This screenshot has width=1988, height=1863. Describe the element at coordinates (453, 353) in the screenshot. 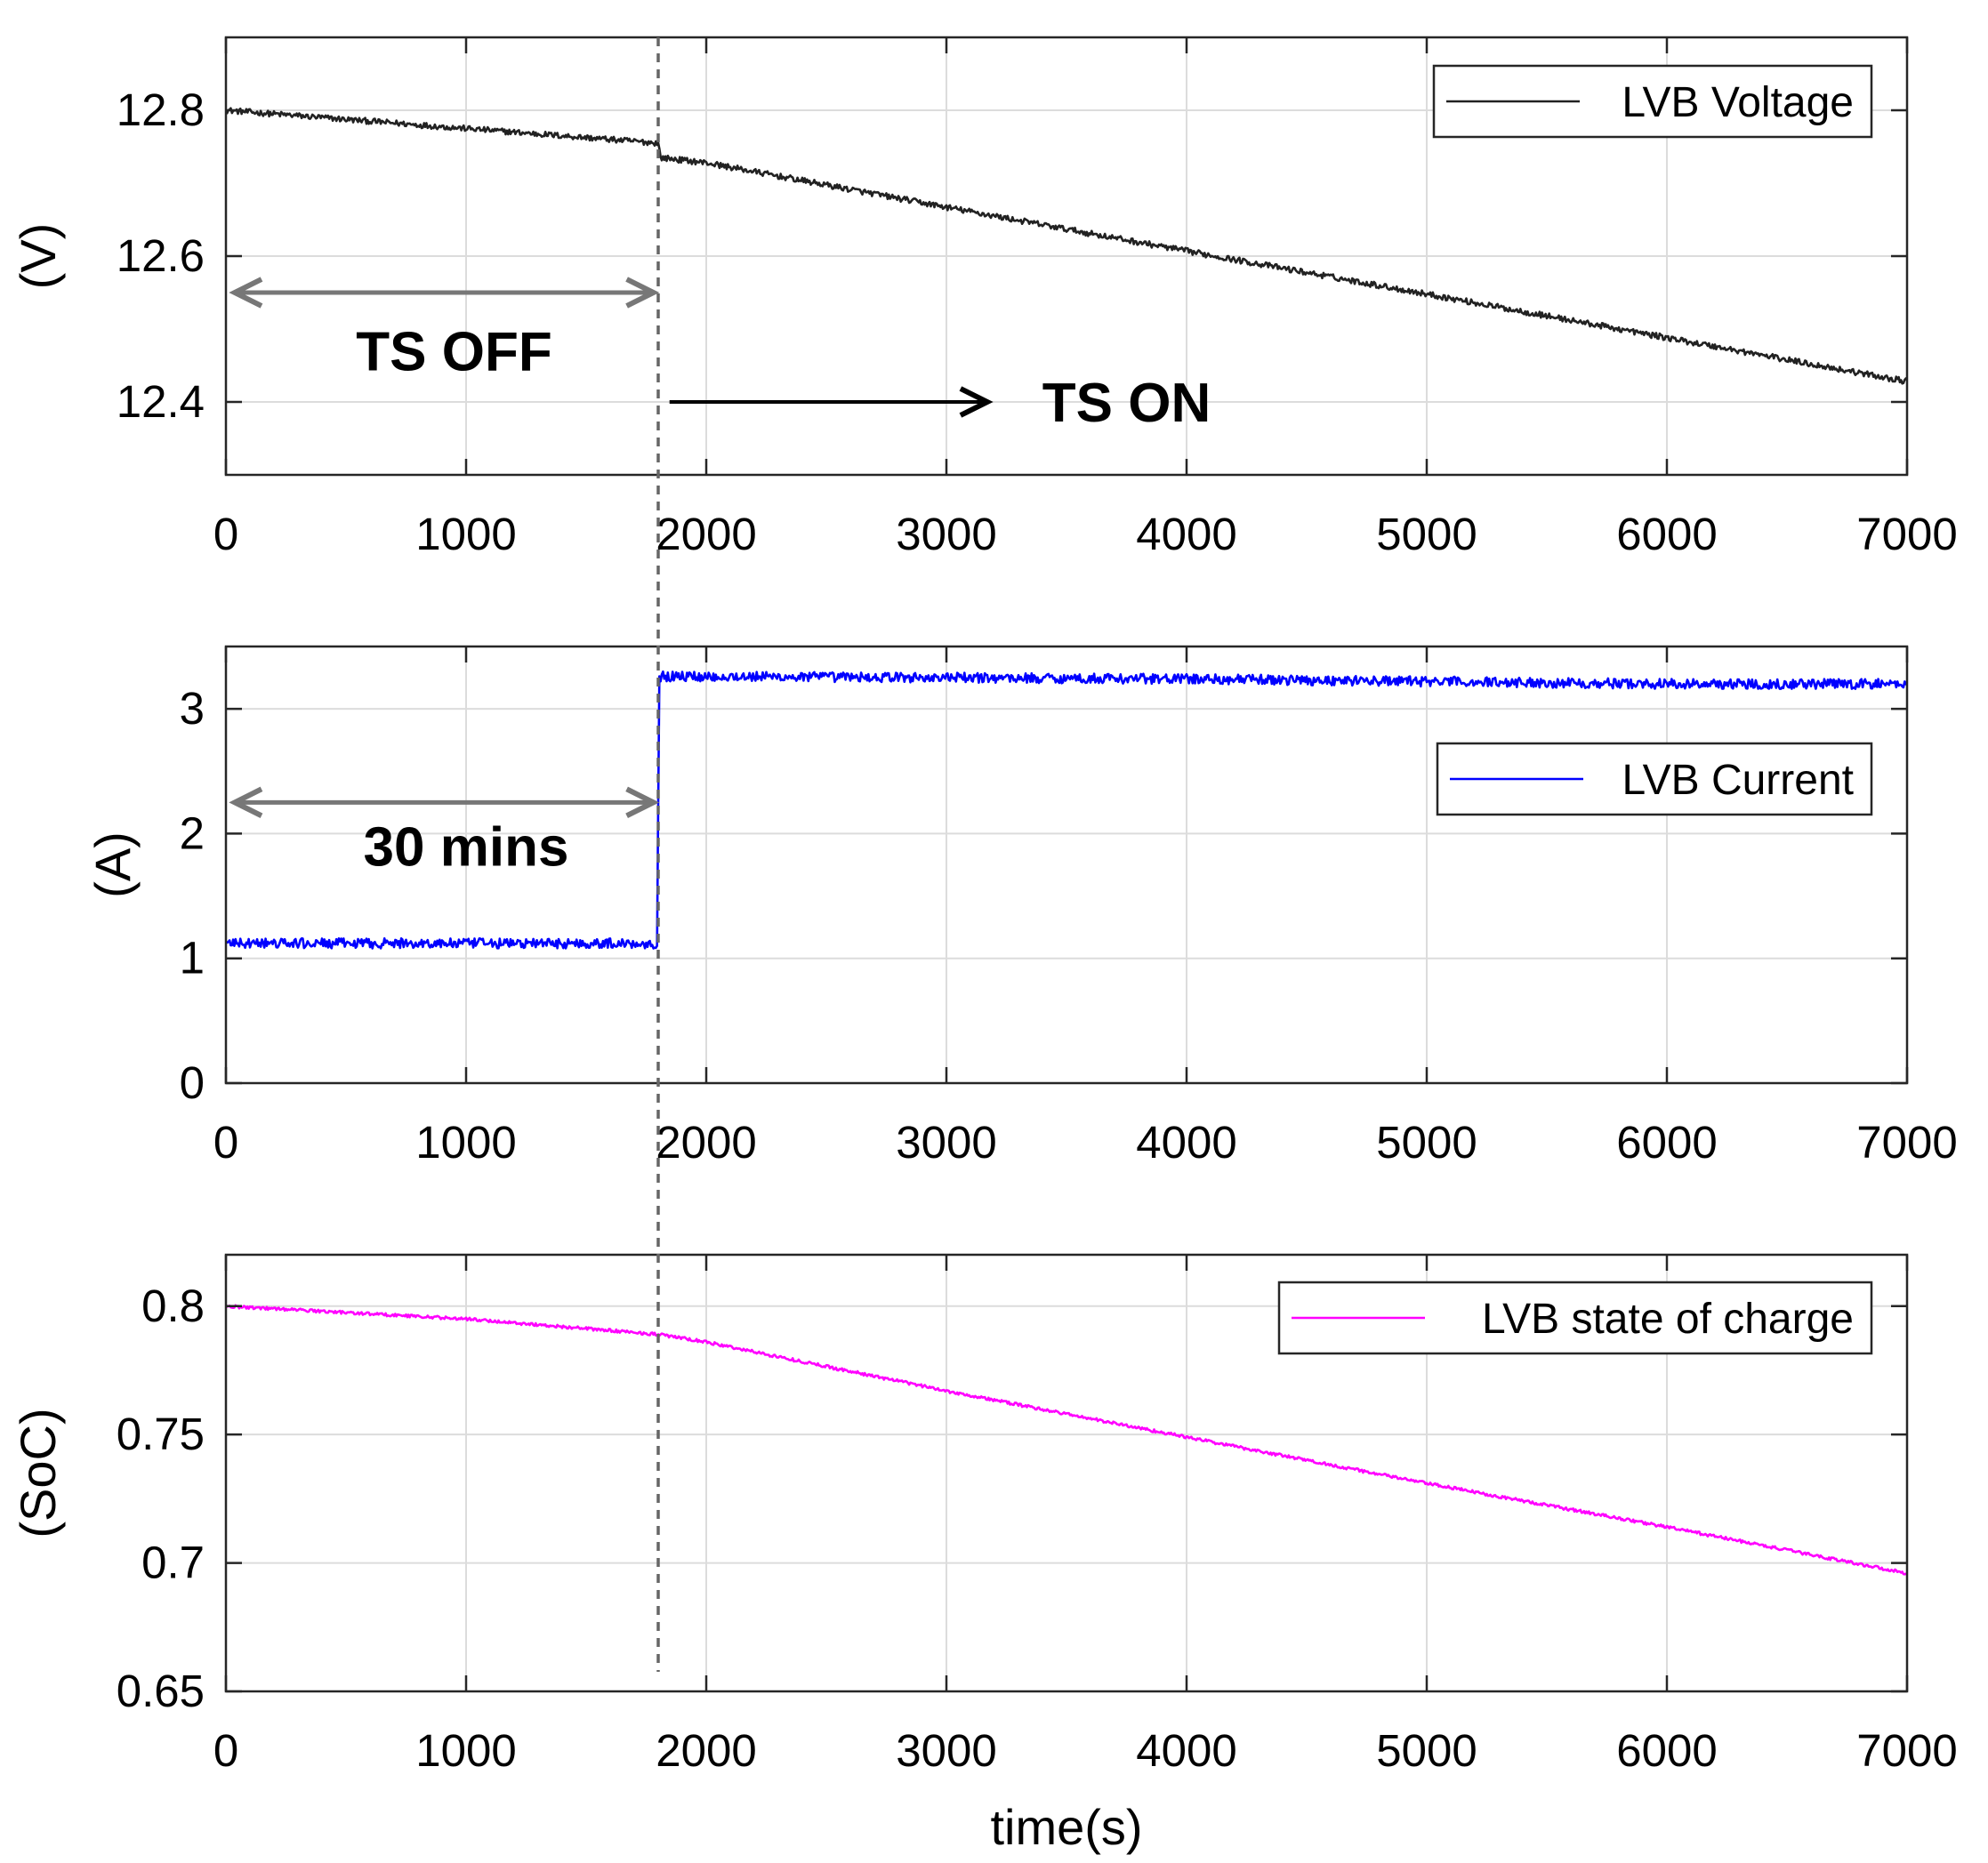

I see `voltage-annotation-label-0: TS OFF` at that location.